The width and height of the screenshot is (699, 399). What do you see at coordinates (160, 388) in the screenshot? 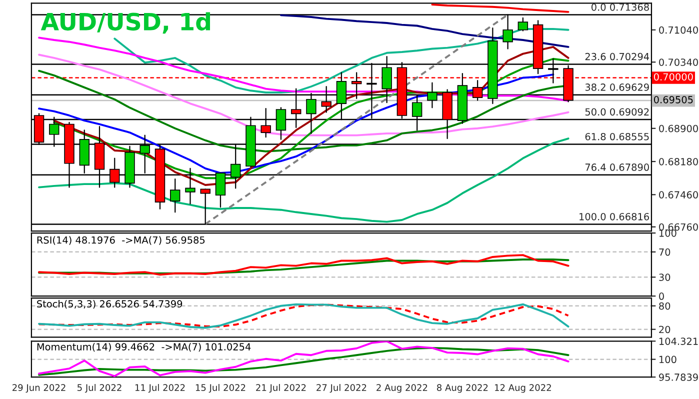
I see `x-tick-label: 11 Jul 2022` at bounding box center [160, 388].